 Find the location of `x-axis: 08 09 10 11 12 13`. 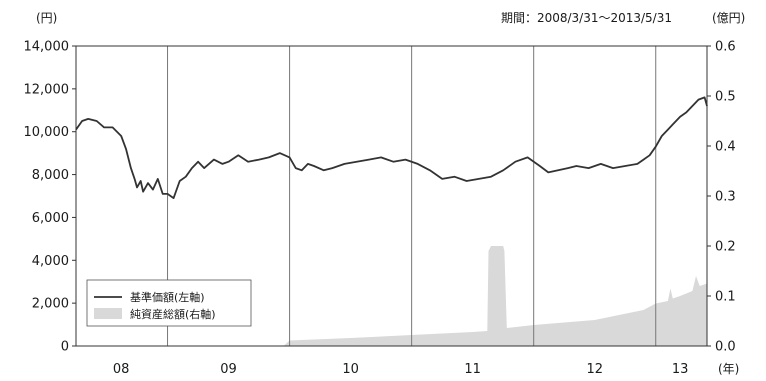

x-axis: 08 09 10 11 12 13 is located at coordinates (401, 369).